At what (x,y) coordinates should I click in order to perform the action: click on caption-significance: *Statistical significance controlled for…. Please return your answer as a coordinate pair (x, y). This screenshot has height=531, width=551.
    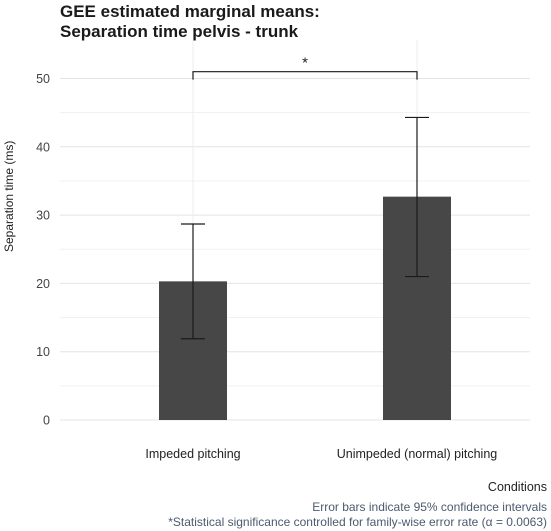
    Looking at the image, I should click on (357, 522).